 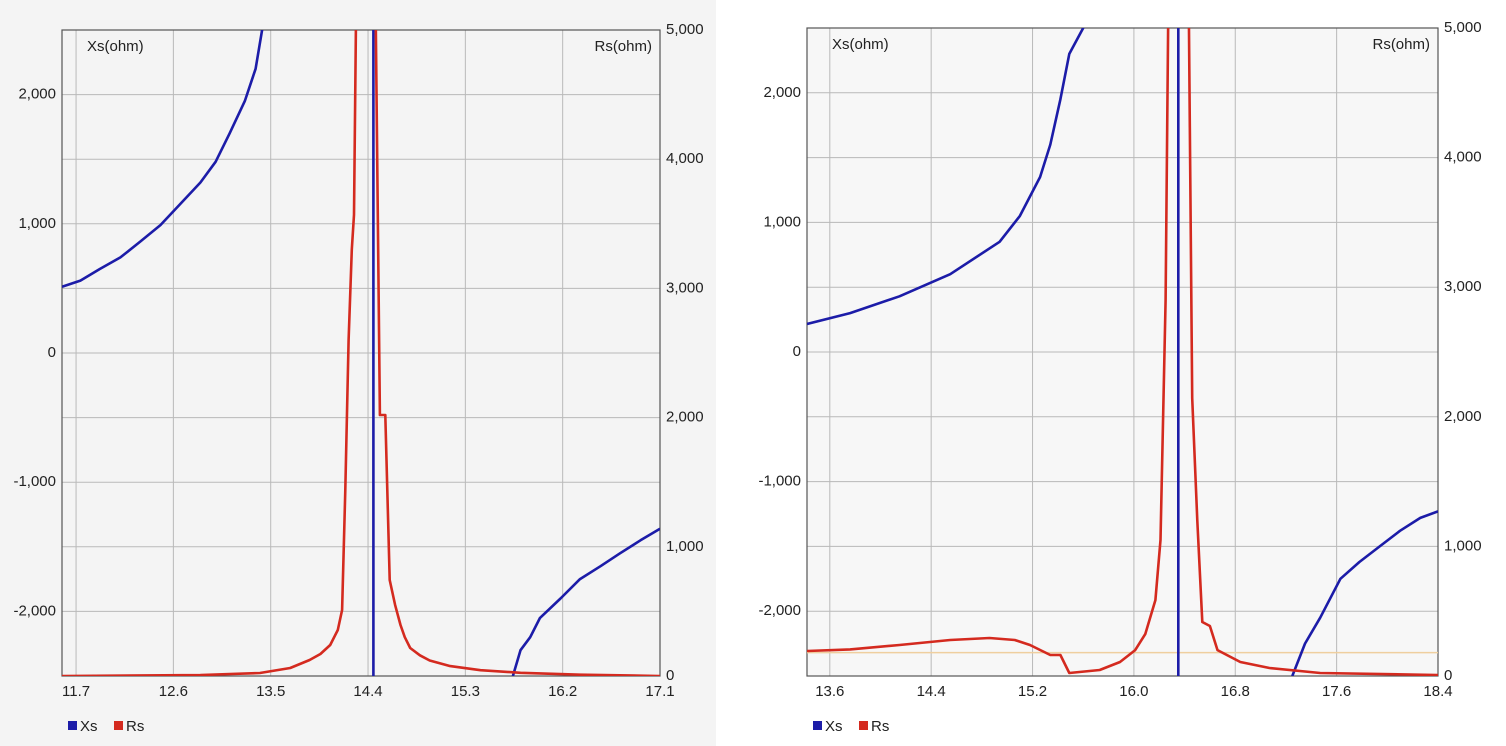 What do you see at coordinates (829, 691) in the screenshot?
I see `x-tick-label: 13.6` at bounding box center [829, 691].